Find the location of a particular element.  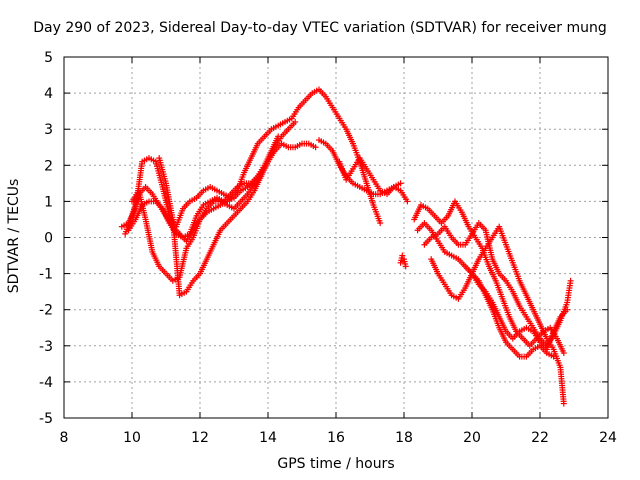

x-tick-label: 8 is located at coordinates (64, 438).